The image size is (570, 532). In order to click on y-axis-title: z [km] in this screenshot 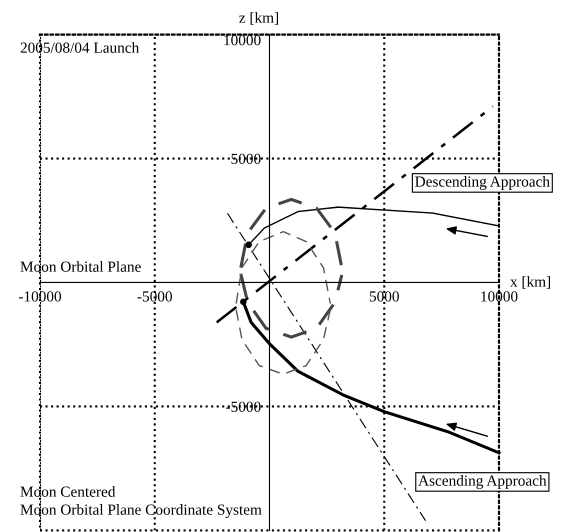, I will do `click(258, 18)`.